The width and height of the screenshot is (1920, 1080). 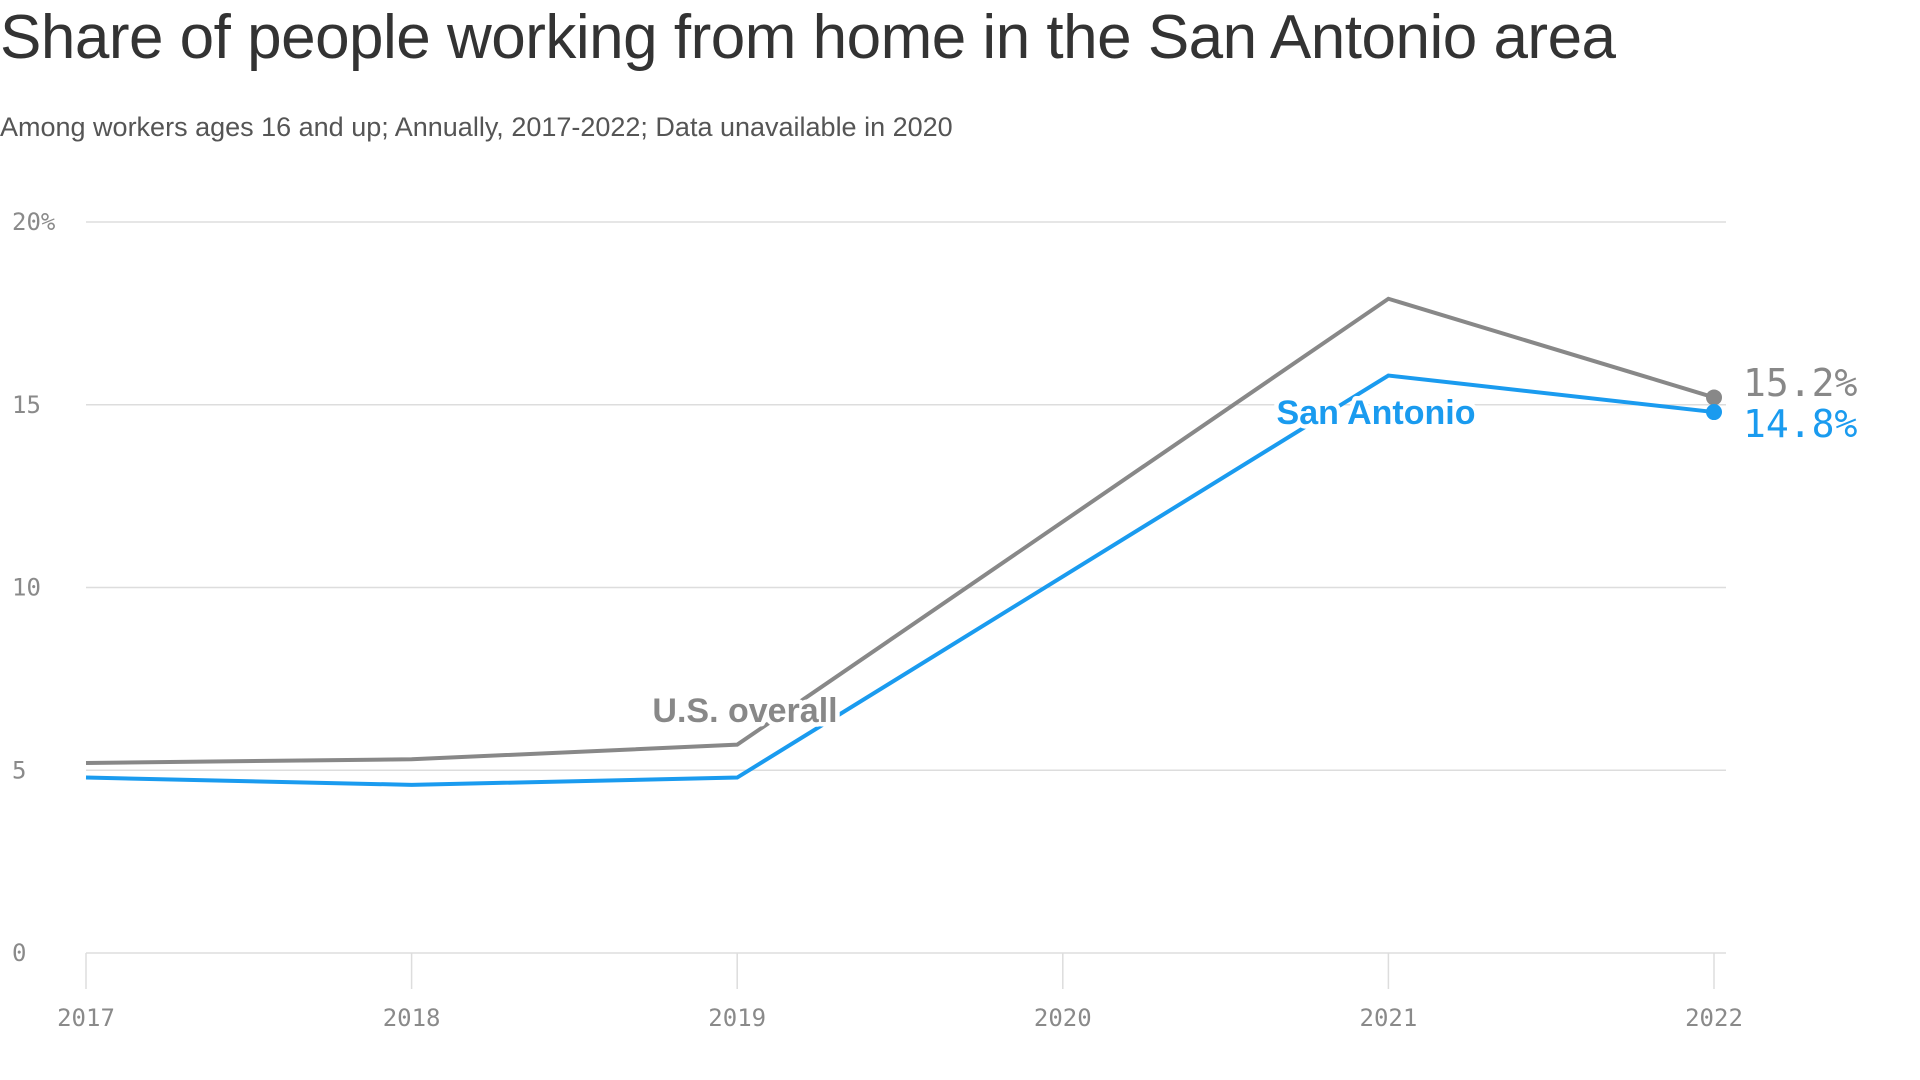 What do you see at coordinates (744, 711) in the screenshot?
I see `series-name-label: U.S. overall` at bounding box center [744, 711].